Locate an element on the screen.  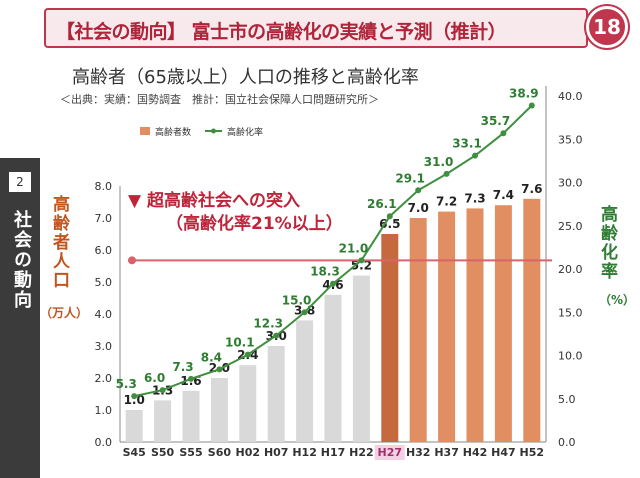
rate-value-label: 7.3 is located at coordinates (182, 367).